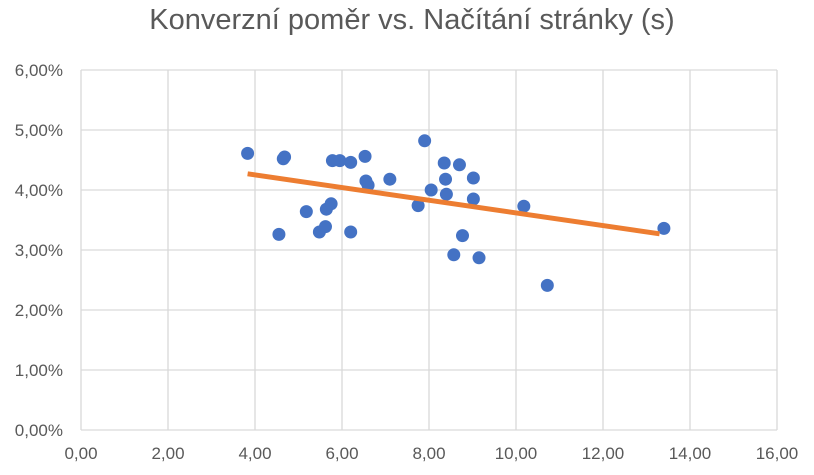 The height and width of the screenshot is (475, 814). I want to click on x-tick-label: 8,00, so click(428, 453).